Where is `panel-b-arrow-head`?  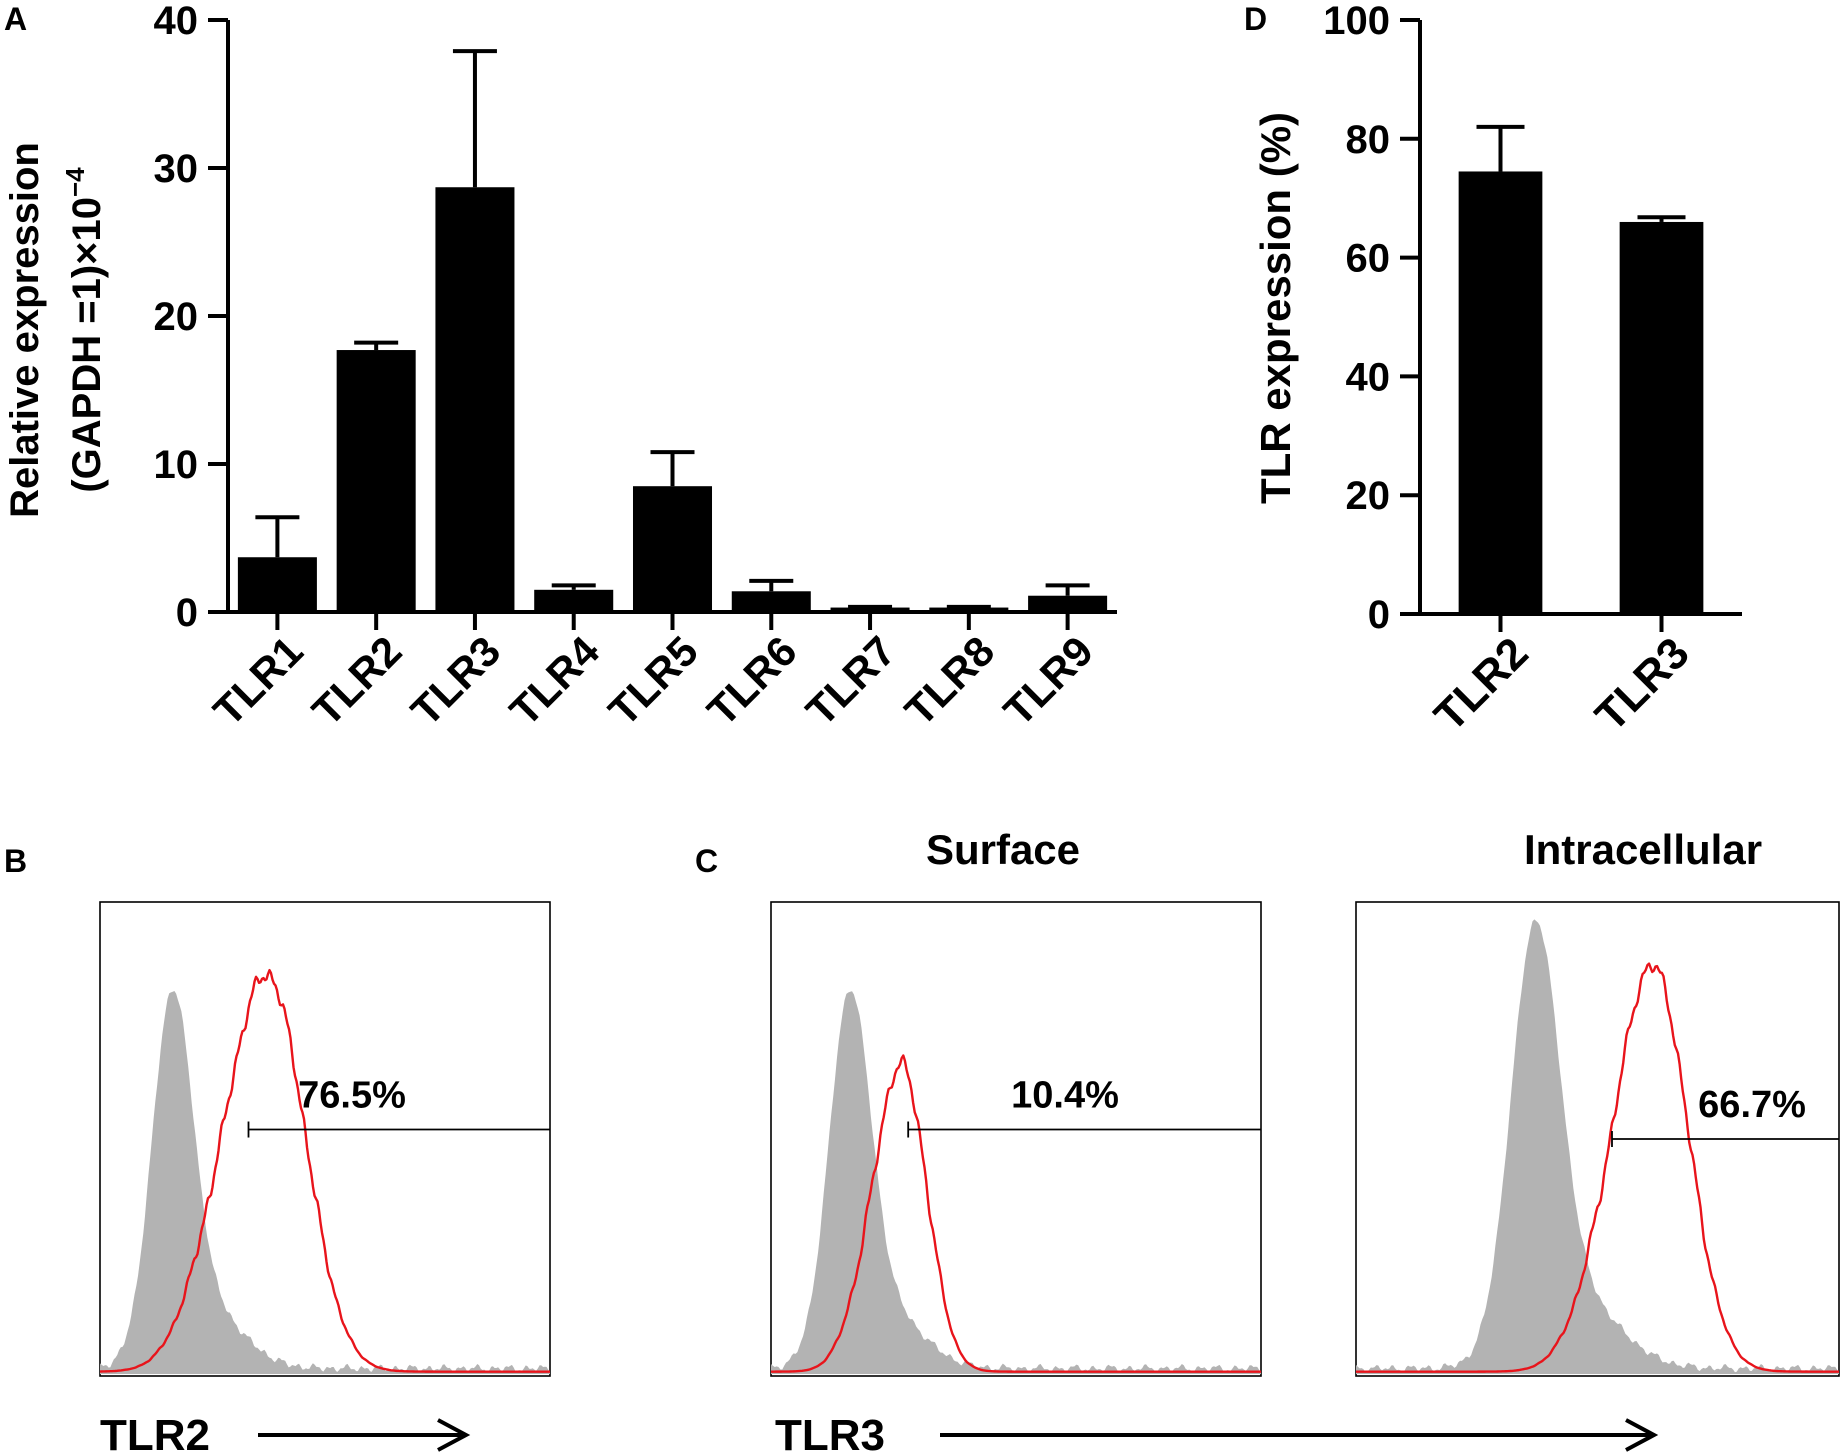
panel-b-arrow-head is located at coordinates (454, 1435).